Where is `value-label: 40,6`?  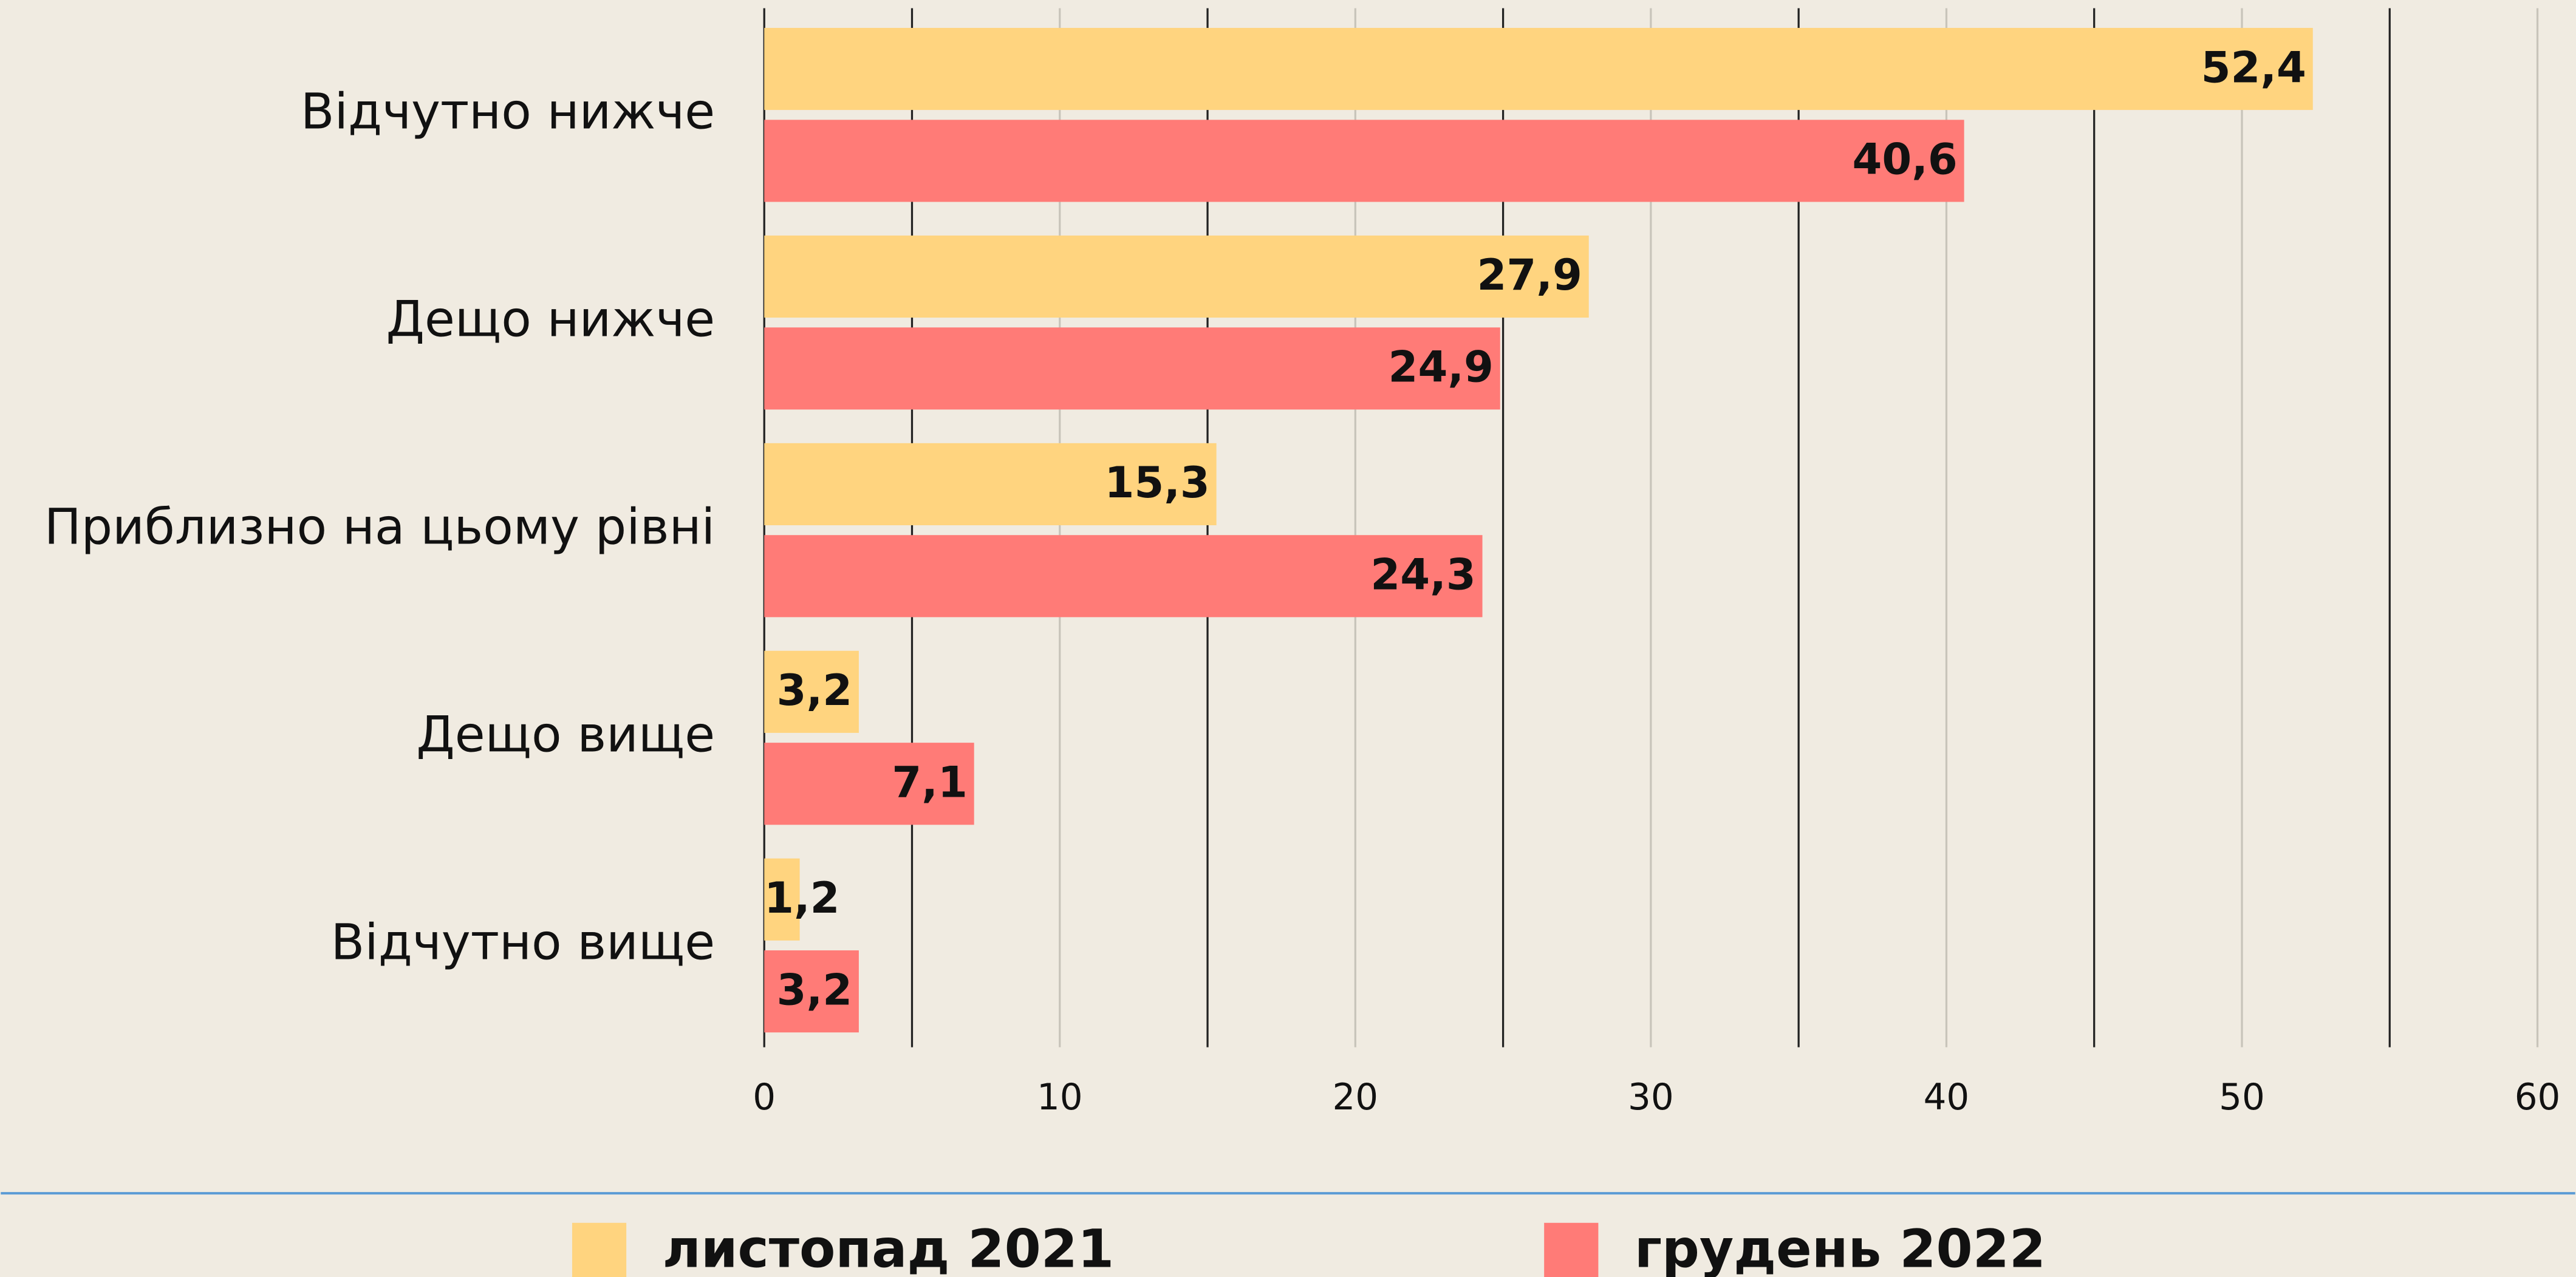 value-label: 40,6 is located at coordinates (1904, 160).